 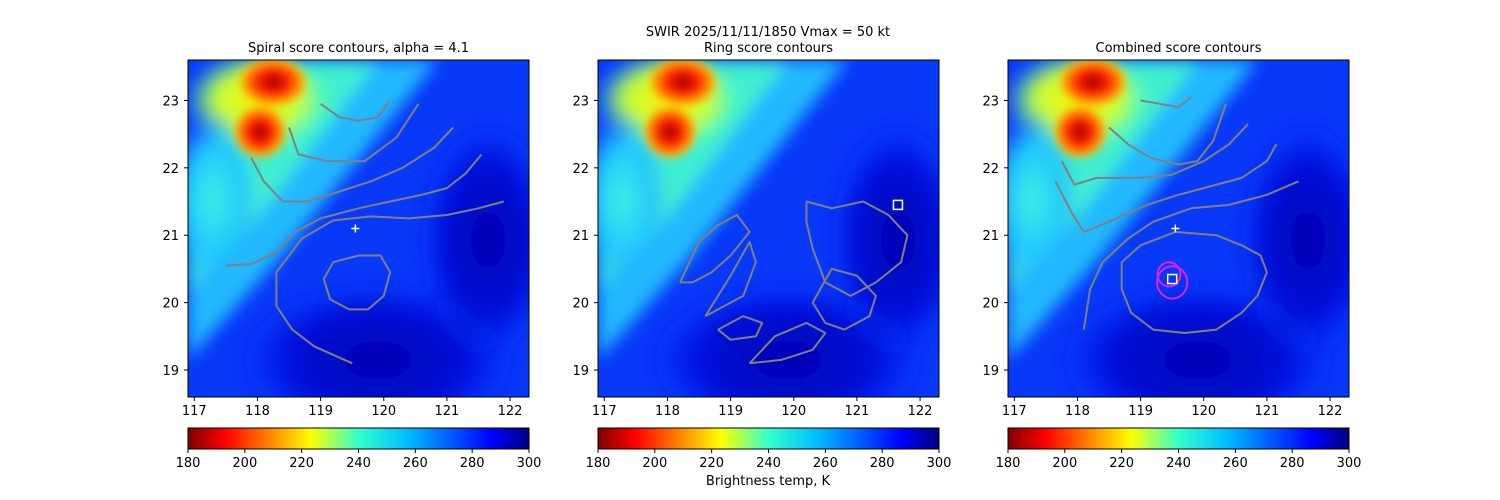 What do you see at coordinates (768, 48) in the screenshot?
I see `panel-title: Ring score contours` at bounding box center [768, 48].